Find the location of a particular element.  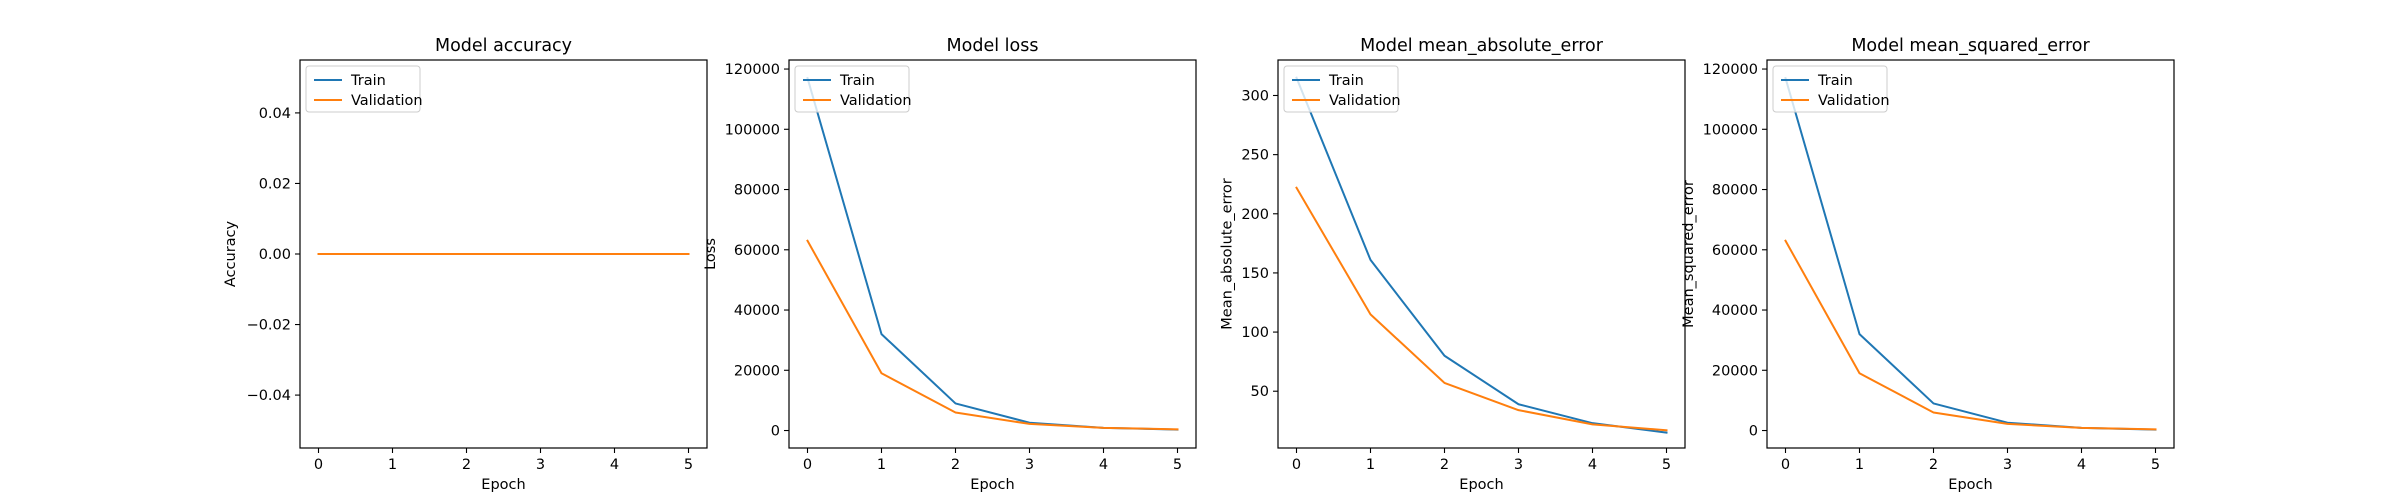

y-axis-label: Accuracy is located at coordinates (231, 253).